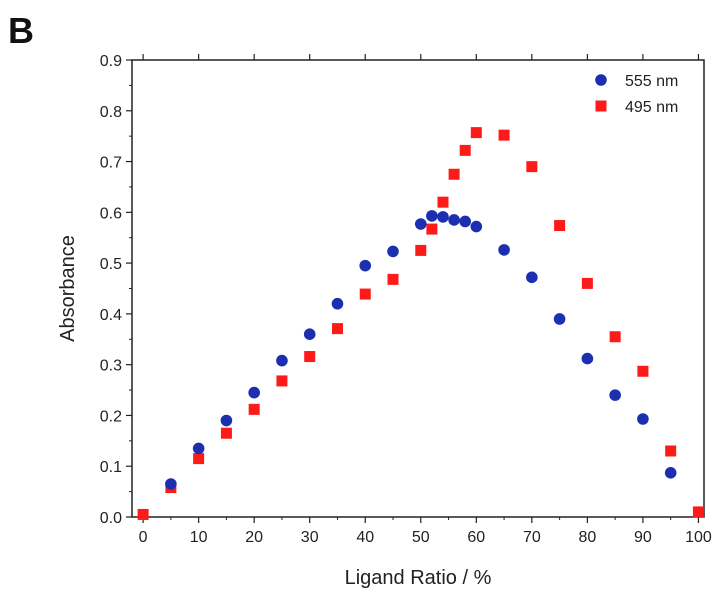 Image resolution: width=716 pixels, height=592 pixels. What do you see at coordinates (143, 537) in the screenshot?
I see `x-tick-label: 0` at bounding box center [143, 537].